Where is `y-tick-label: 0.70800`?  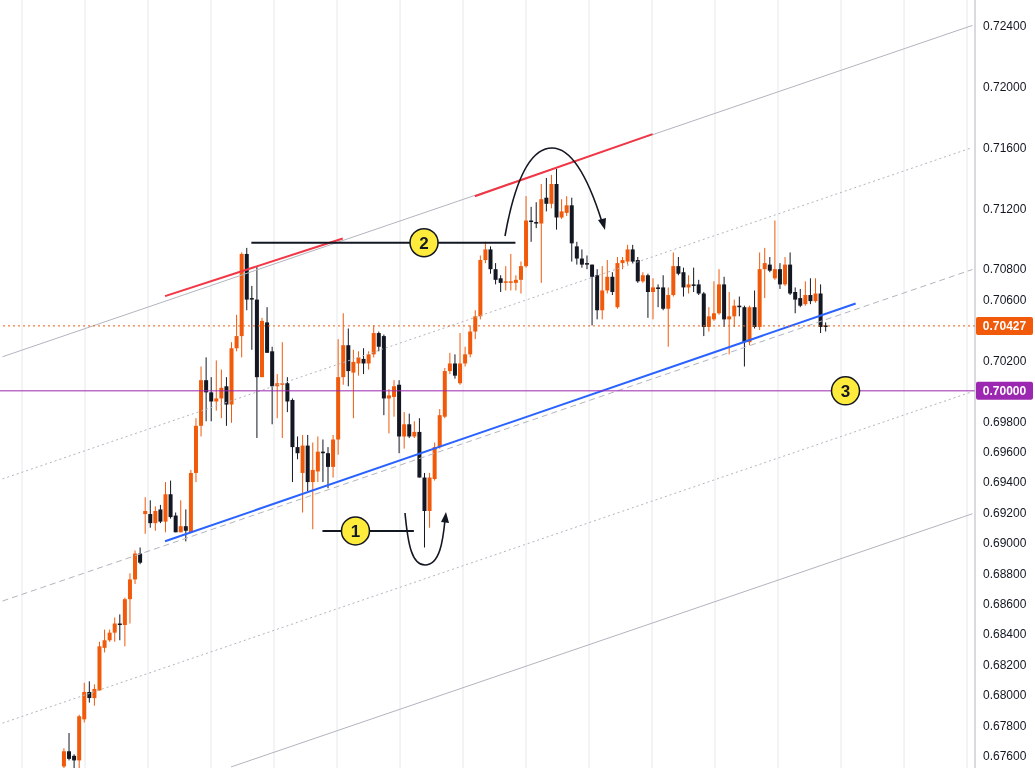 y-tick-label: 0.70800 is located at coordinates (1005, 269).